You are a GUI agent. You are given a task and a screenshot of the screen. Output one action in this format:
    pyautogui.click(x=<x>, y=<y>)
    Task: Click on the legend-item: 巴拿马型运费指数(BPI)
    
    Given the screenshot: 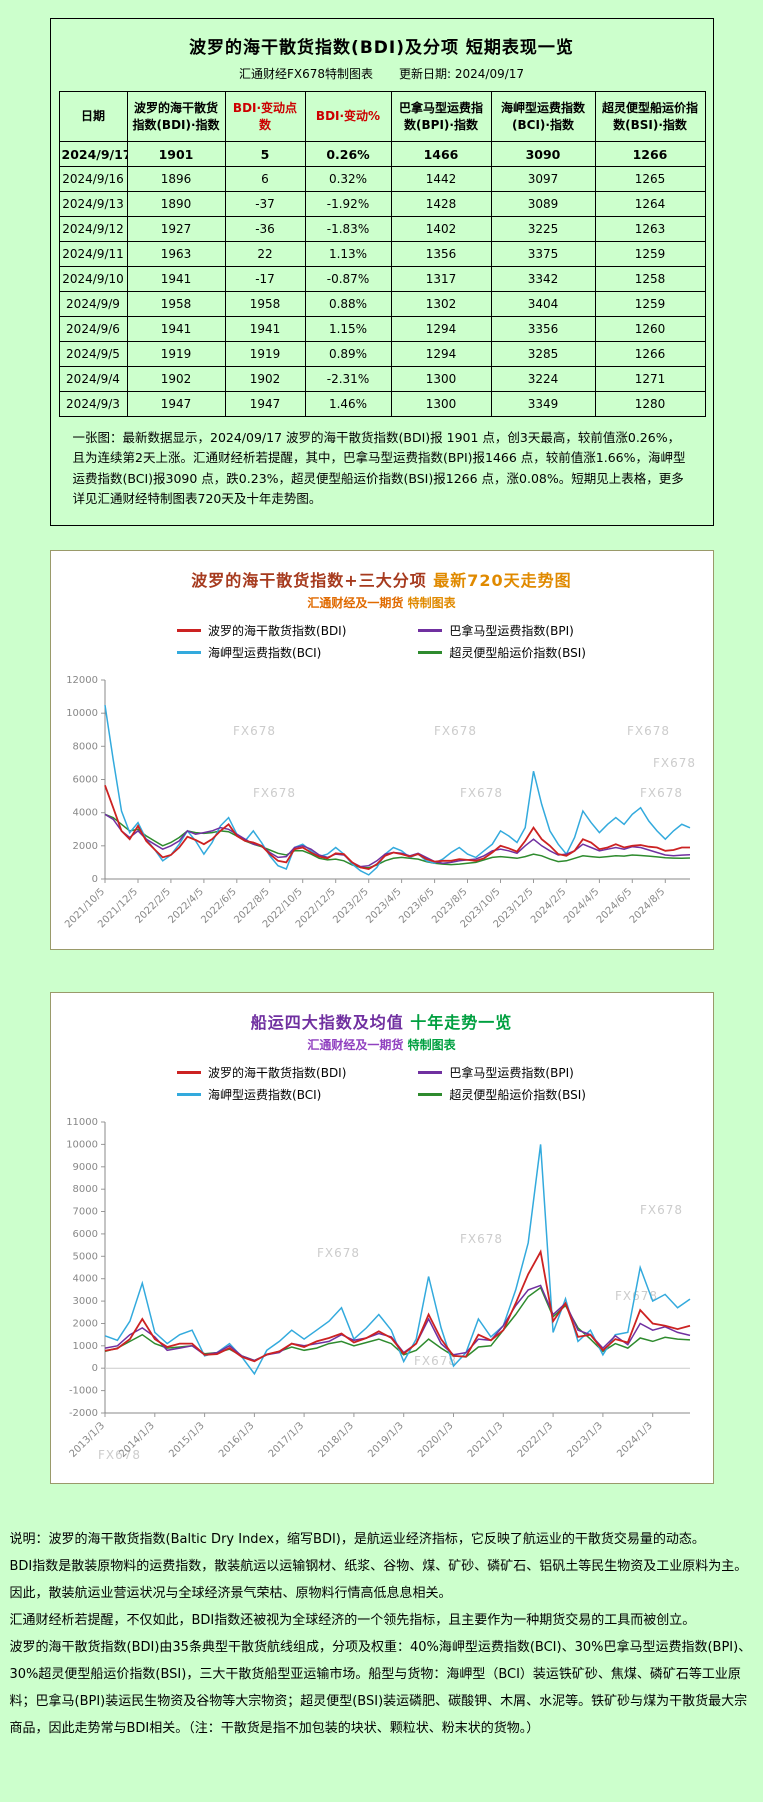 What is the action you would take?
    pyautogui.click(x=496, y=1072)
    